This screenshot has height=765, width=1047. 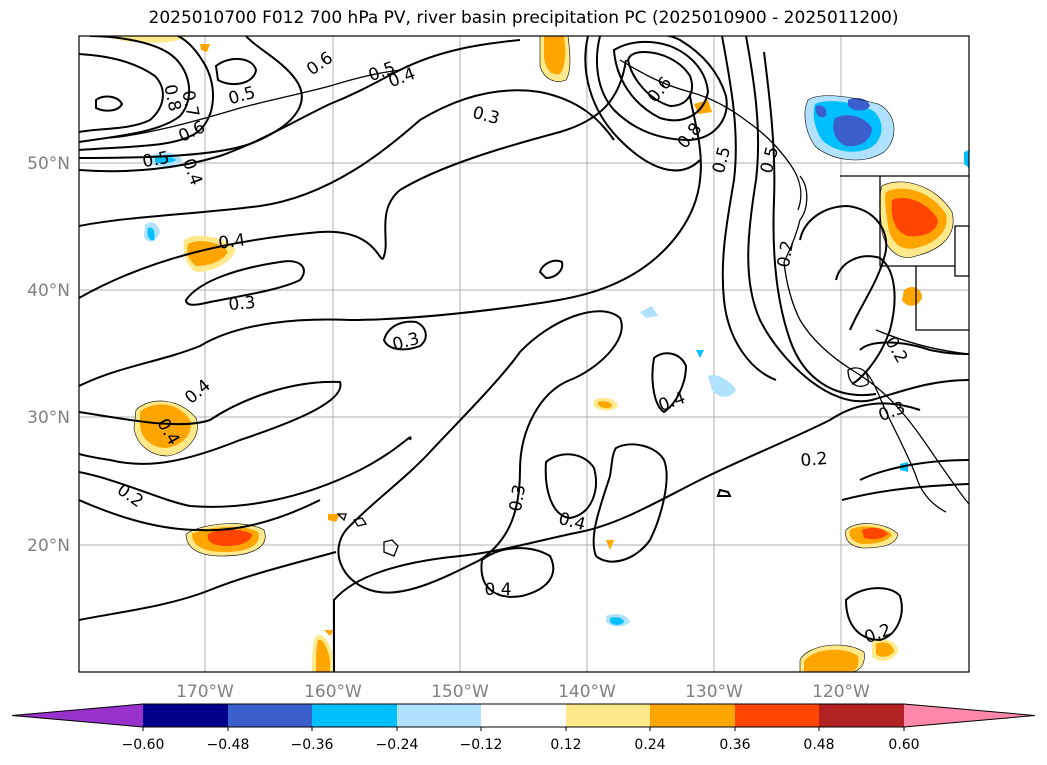 I want to click on longitude-labels: 170°W 160°W 150°W 140°W 130°W 120°W, so click(x=523, y=692).